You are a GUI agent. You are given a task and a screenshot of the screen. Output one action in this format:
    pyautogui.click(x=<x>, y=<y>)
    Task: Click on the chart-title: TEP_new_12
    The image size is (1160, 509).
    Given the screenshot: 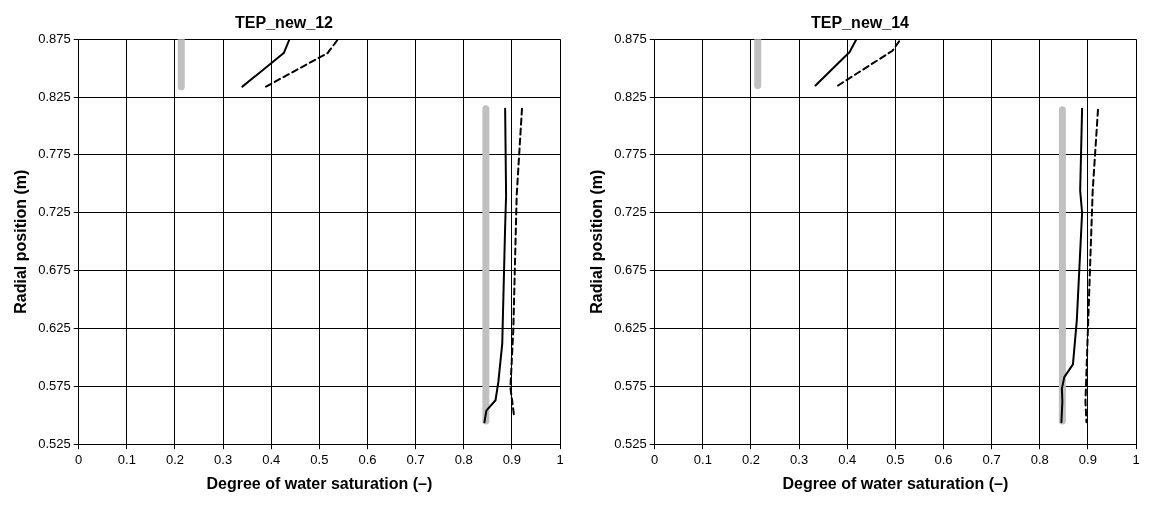 What is the action you would take?
    pyautogui.click(x=284, y=23)
    